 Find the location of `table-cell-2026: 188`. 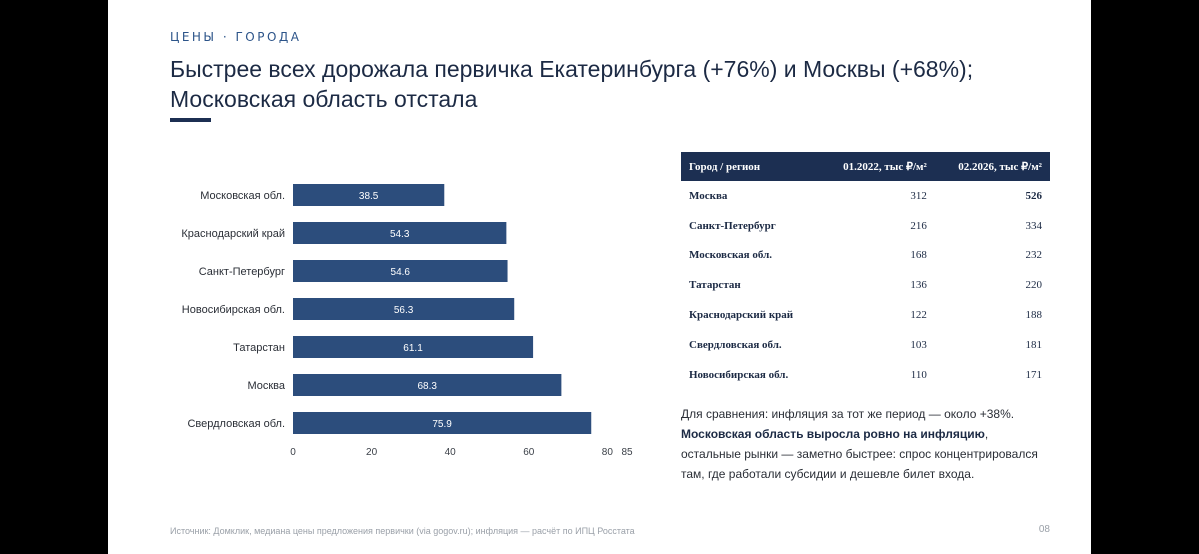

table-cell-2026: 188 is located at coordinates (1034, 315).